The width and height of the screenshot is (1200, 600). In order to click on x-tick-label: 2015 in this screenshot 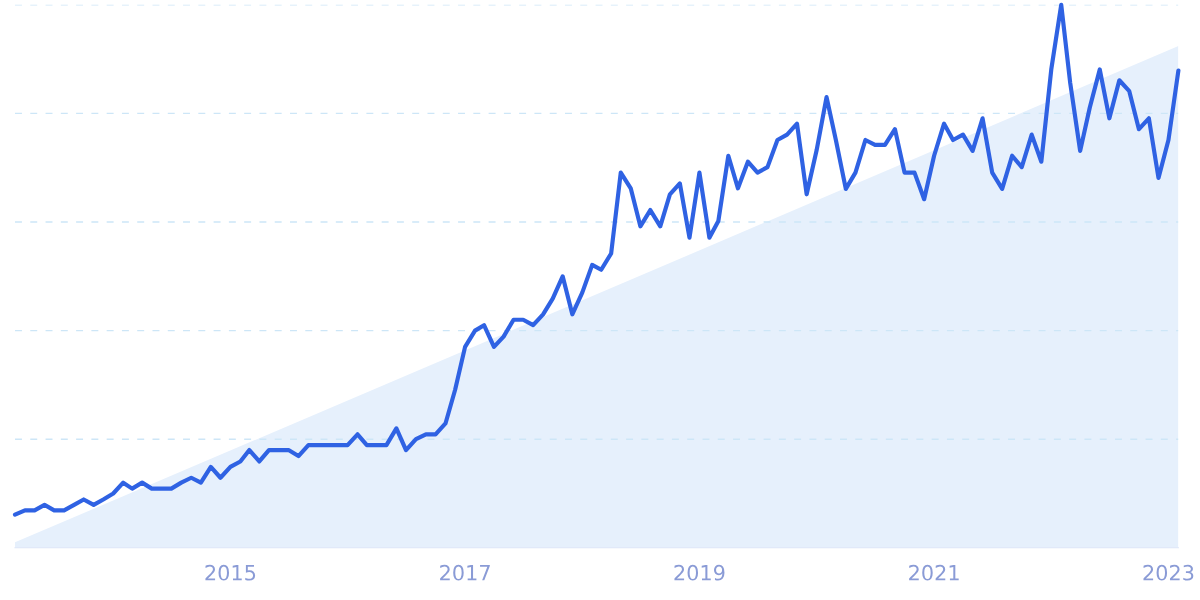, I will do `click(230, 572)`.